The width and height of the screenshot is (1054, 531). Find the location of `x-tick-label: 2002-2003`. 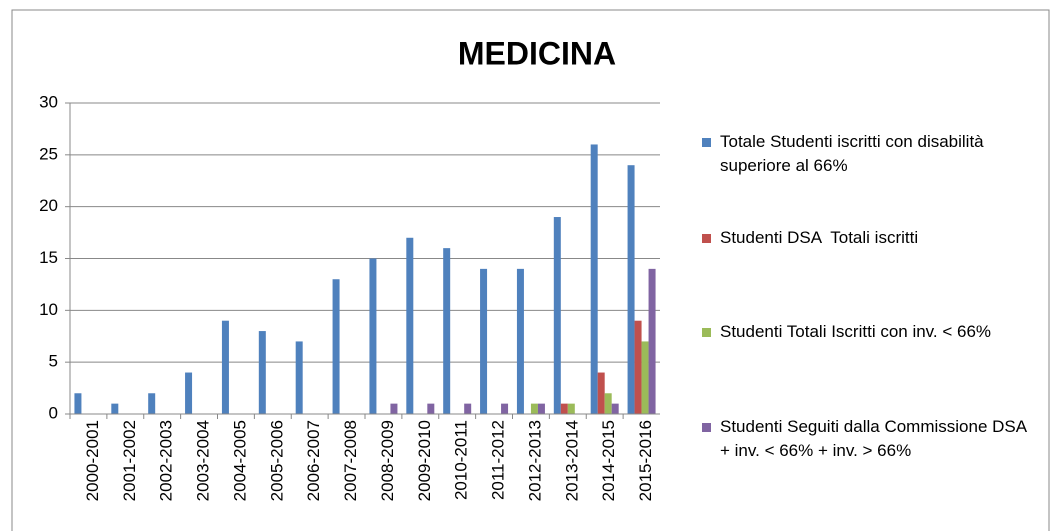

x-tick-label: 2002-2003 is located at coordinates (166, 460).